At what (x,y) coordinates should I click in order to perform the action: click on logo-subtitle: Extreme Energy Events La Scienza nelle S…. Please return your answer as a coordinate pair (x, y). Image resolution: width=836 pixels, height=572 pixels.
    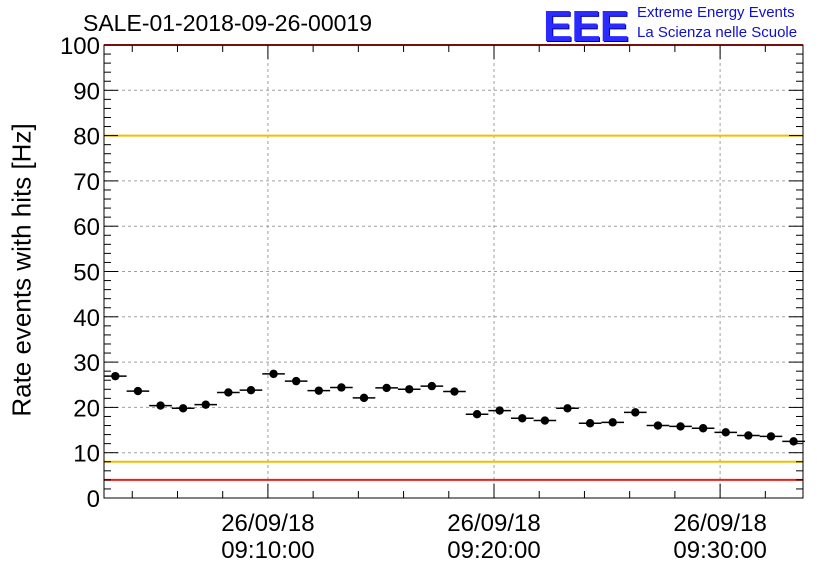
    Looking at the image, I should click on (717, 23).